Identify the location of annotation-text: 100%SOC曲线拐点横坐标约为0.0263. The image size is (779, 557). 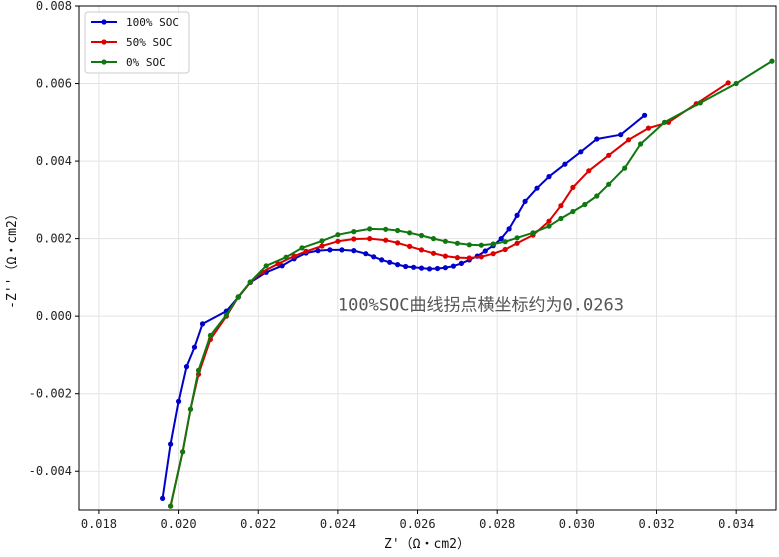
(481, 306).